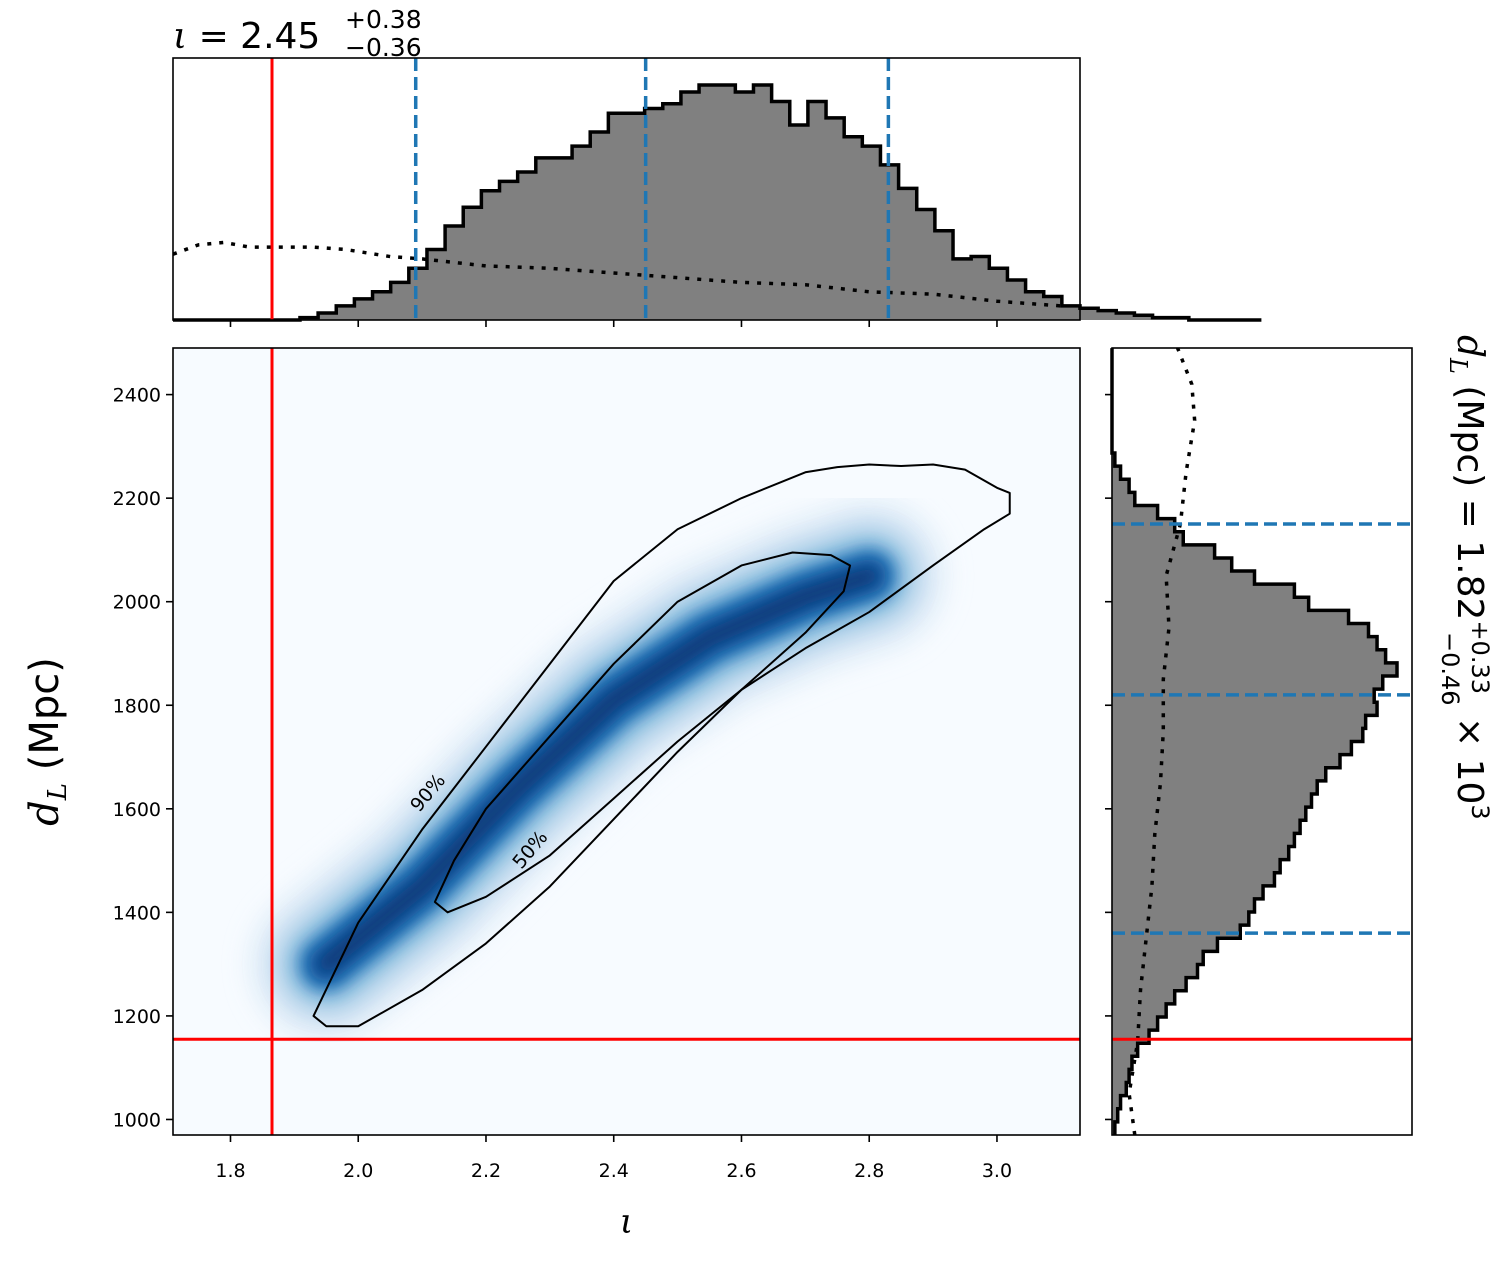 The image size is (1502, 1263). What do you see at coordinates (137, 913) in the screenshot?
I see `y-tick-label: 1400` at bounding box center [137, 913].